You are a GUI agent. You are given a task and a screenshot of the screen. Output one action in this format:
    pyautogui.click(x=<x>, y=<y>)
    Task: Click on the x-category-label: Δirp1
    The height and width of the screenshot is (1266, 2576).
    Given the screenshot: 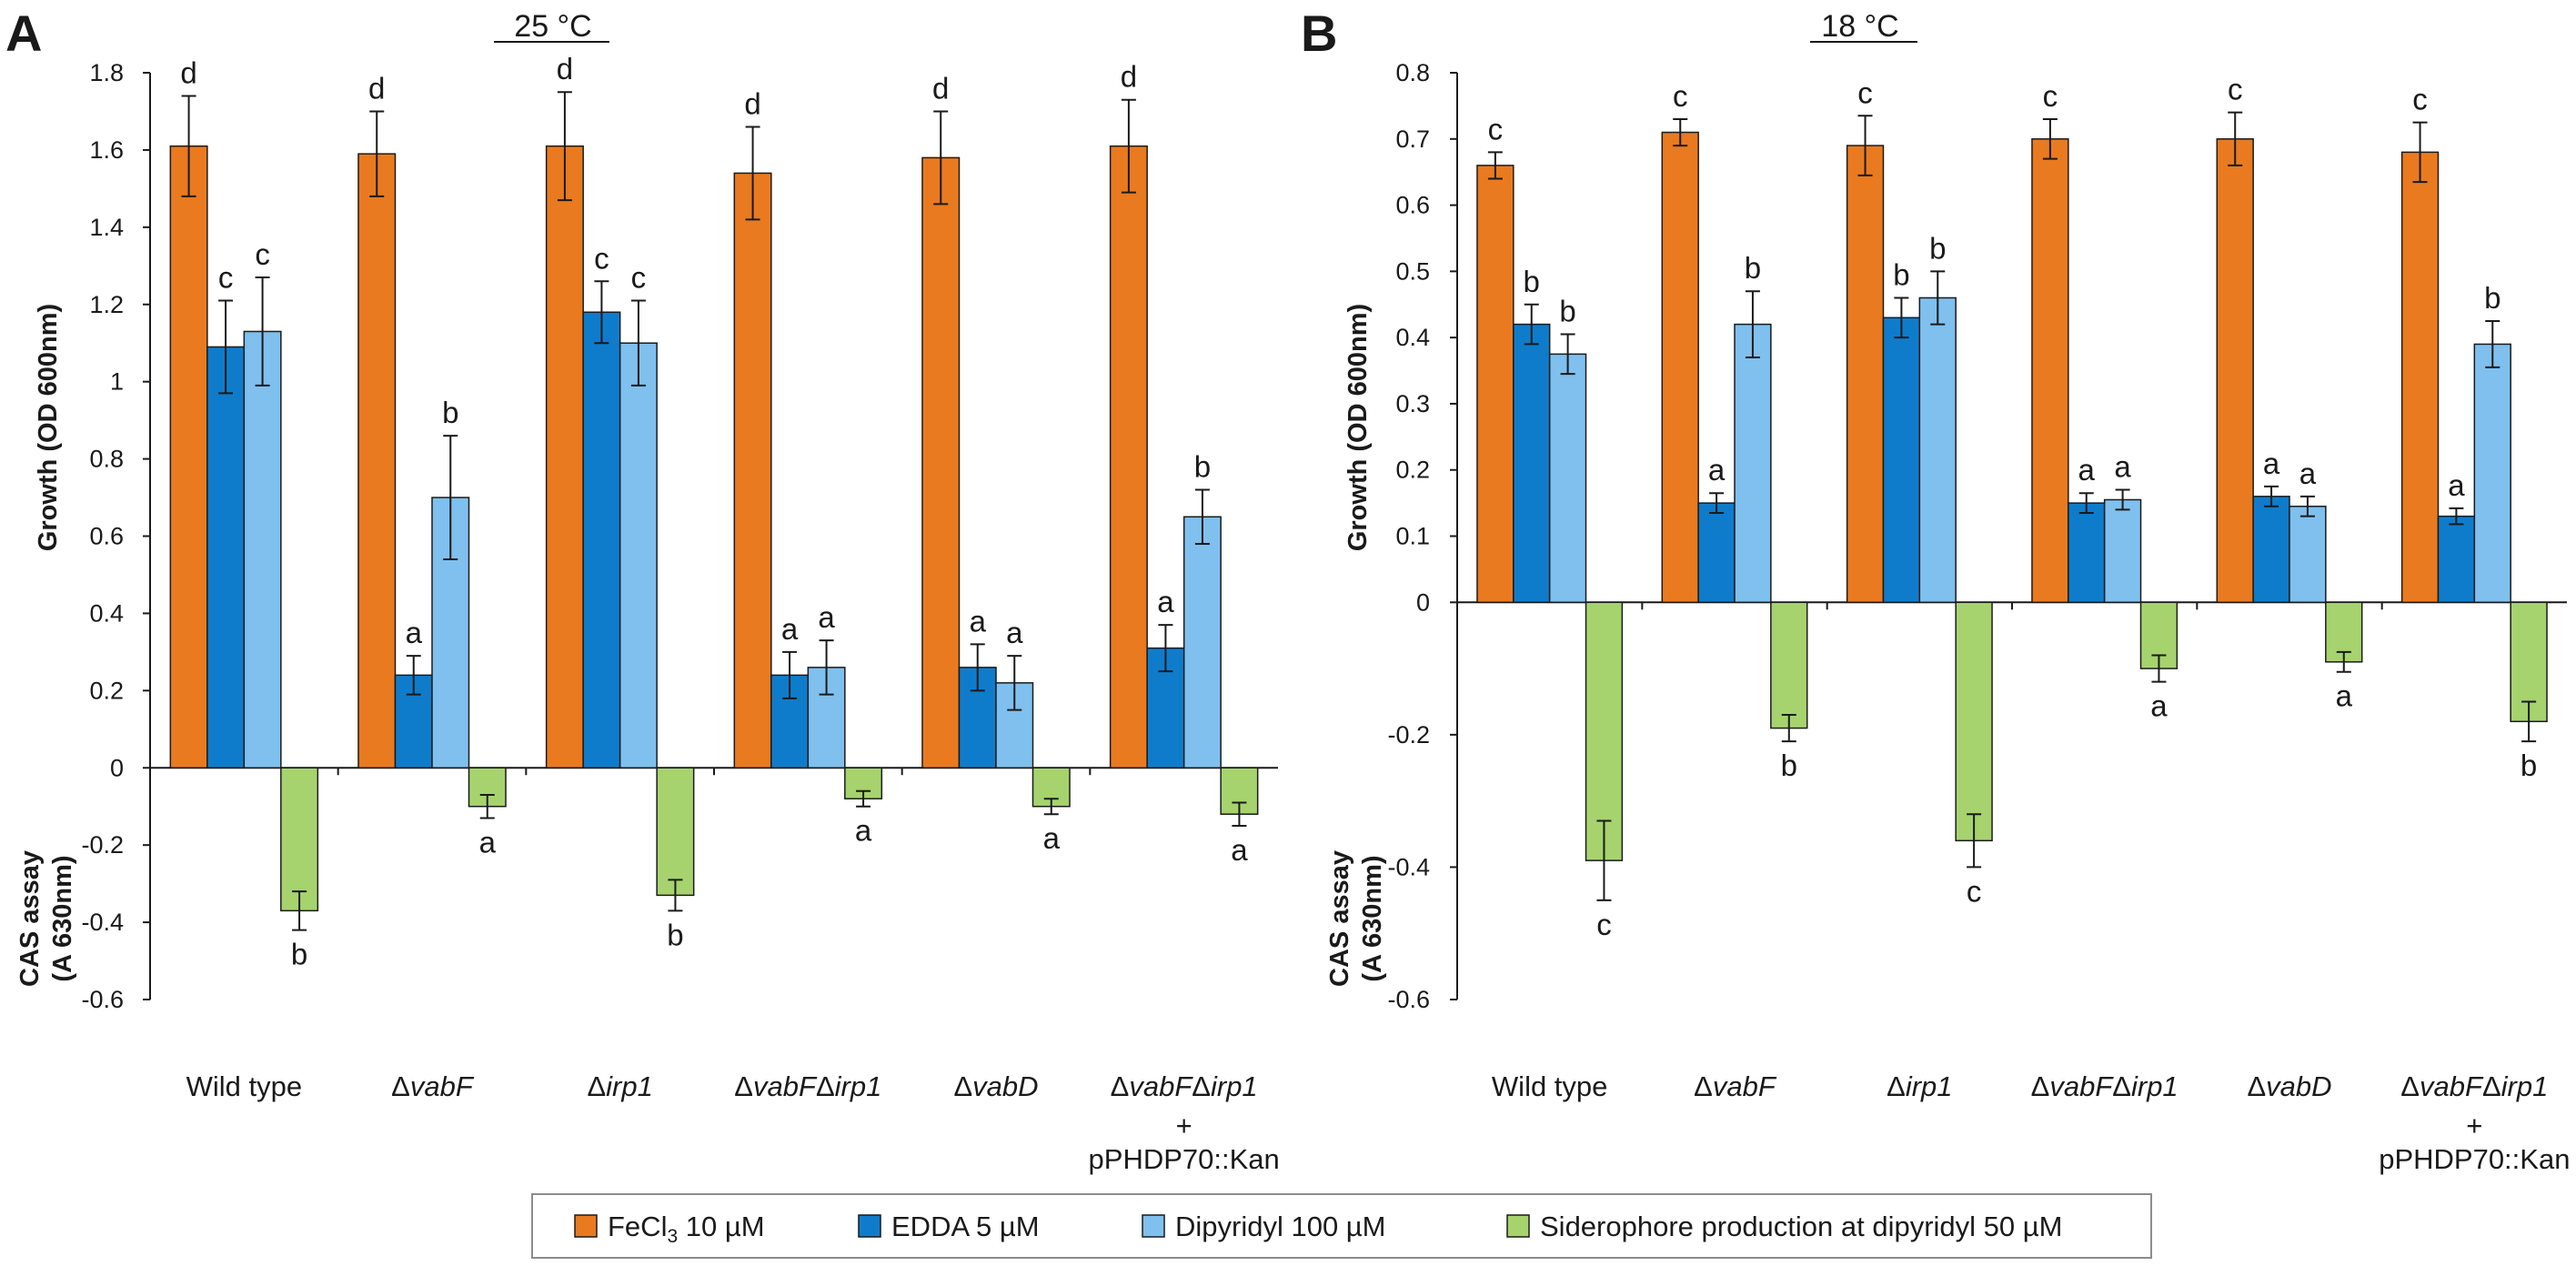 What is the action you would take?
    pyautogui.click(x=1919, y=1086)
    